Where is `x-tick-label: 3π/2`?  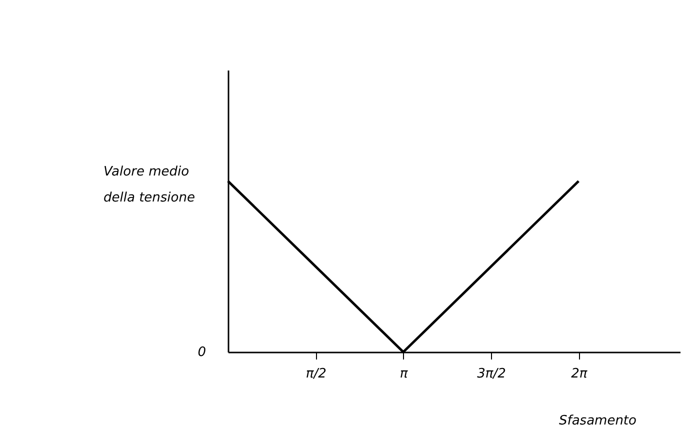
x-tick-label: 3π/2 is located at coordinates (491, 374).